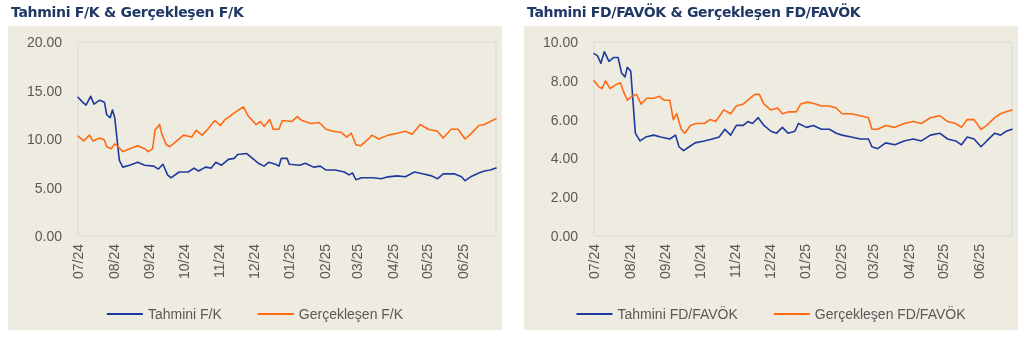  I want to click on y-tick-label: 6.00, so click(564, 119).